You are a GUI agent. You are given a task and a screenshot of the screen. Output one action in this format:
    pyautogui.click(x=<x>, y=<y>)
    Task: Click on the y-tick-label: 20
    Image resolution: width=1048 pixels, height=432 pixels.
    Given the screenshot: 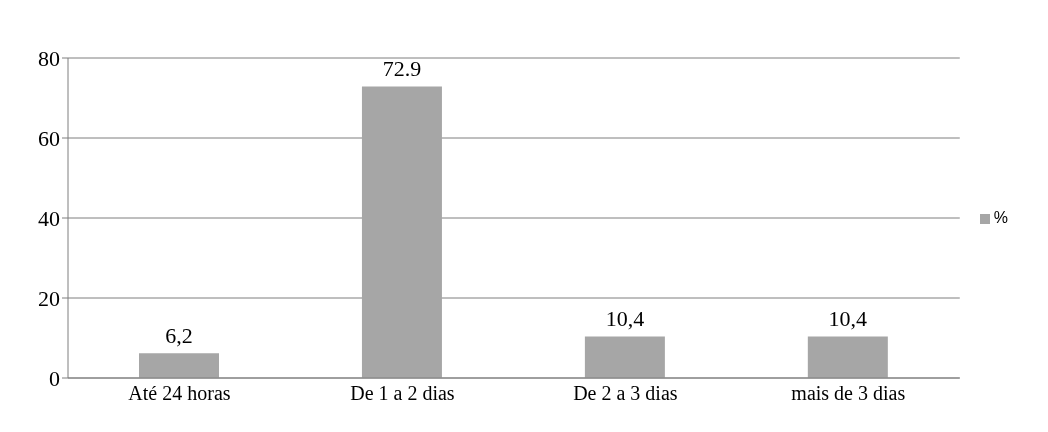 What is the action you would take?
    pyautogui.click(x=49, y=298)
    